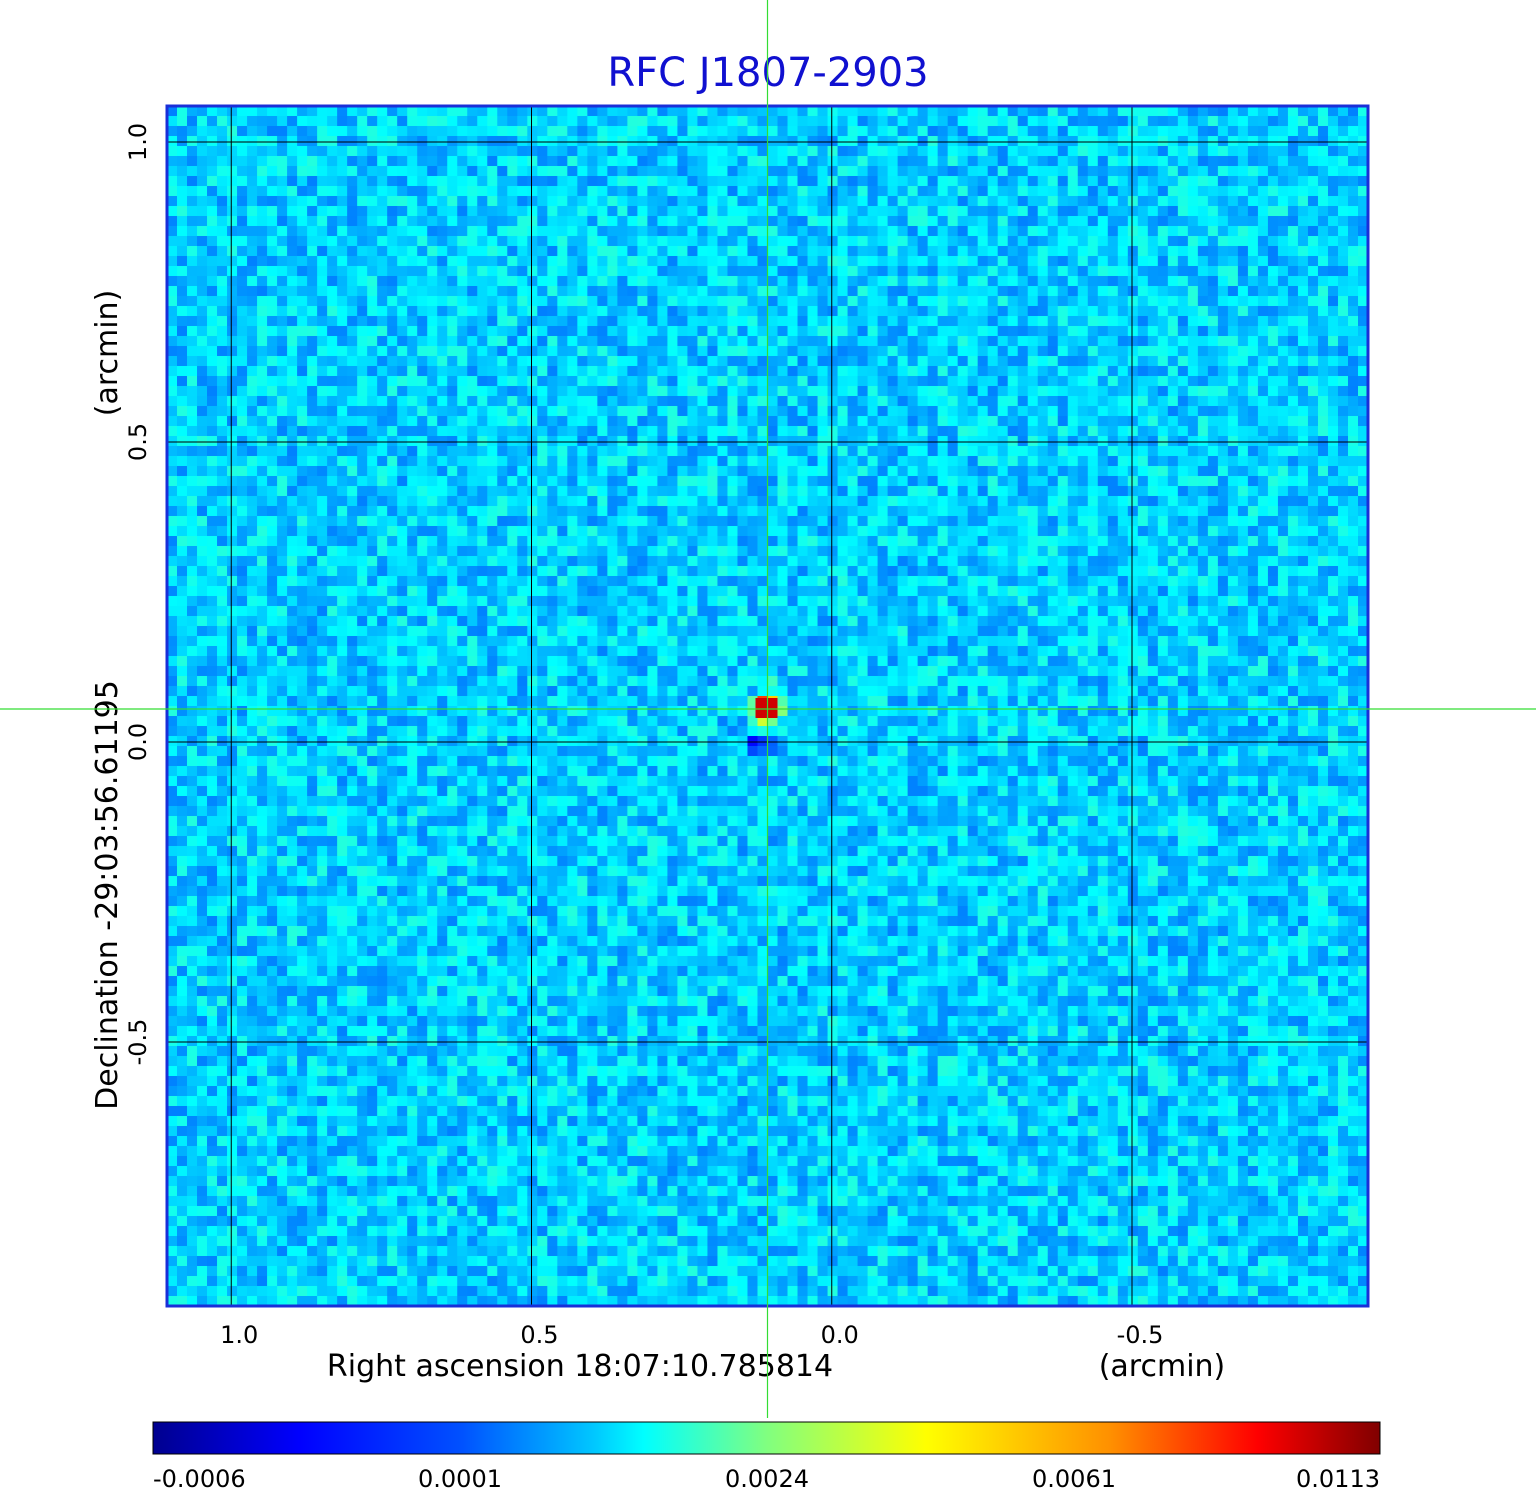 The image size is (1536, 1511). Describe the element at coordinates (138, 742) in the screenshot. I see `y-tick-label: 0.0` at that location.